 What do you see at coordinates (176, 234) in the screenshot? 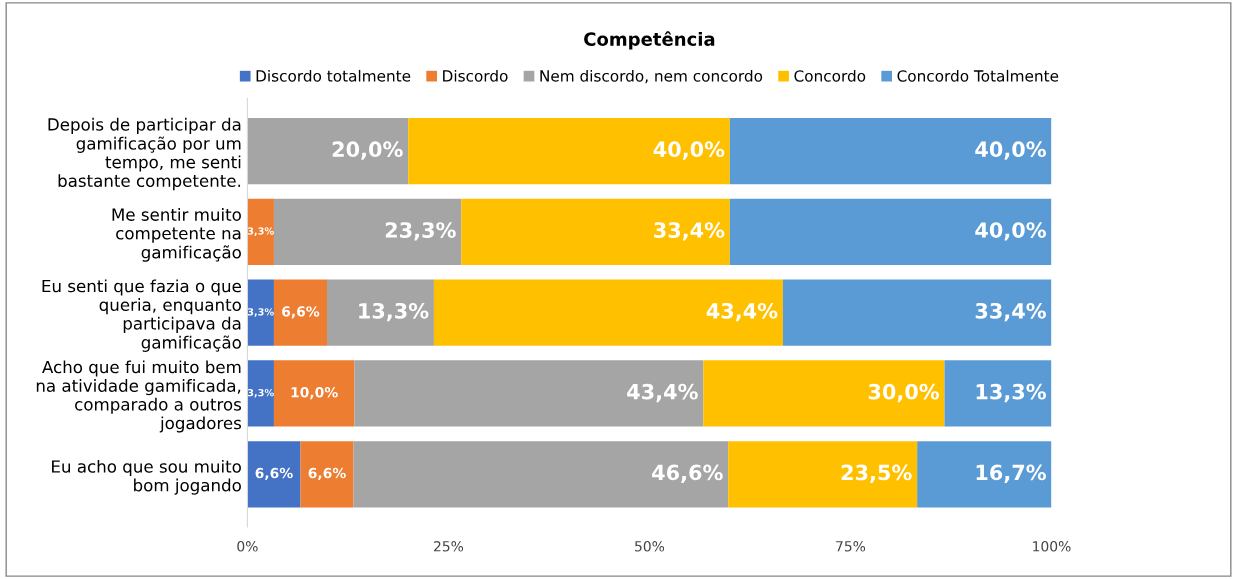
I see `y-tick-label: Me sentir muito competente na gamificação` at bounding box center [176, 234].